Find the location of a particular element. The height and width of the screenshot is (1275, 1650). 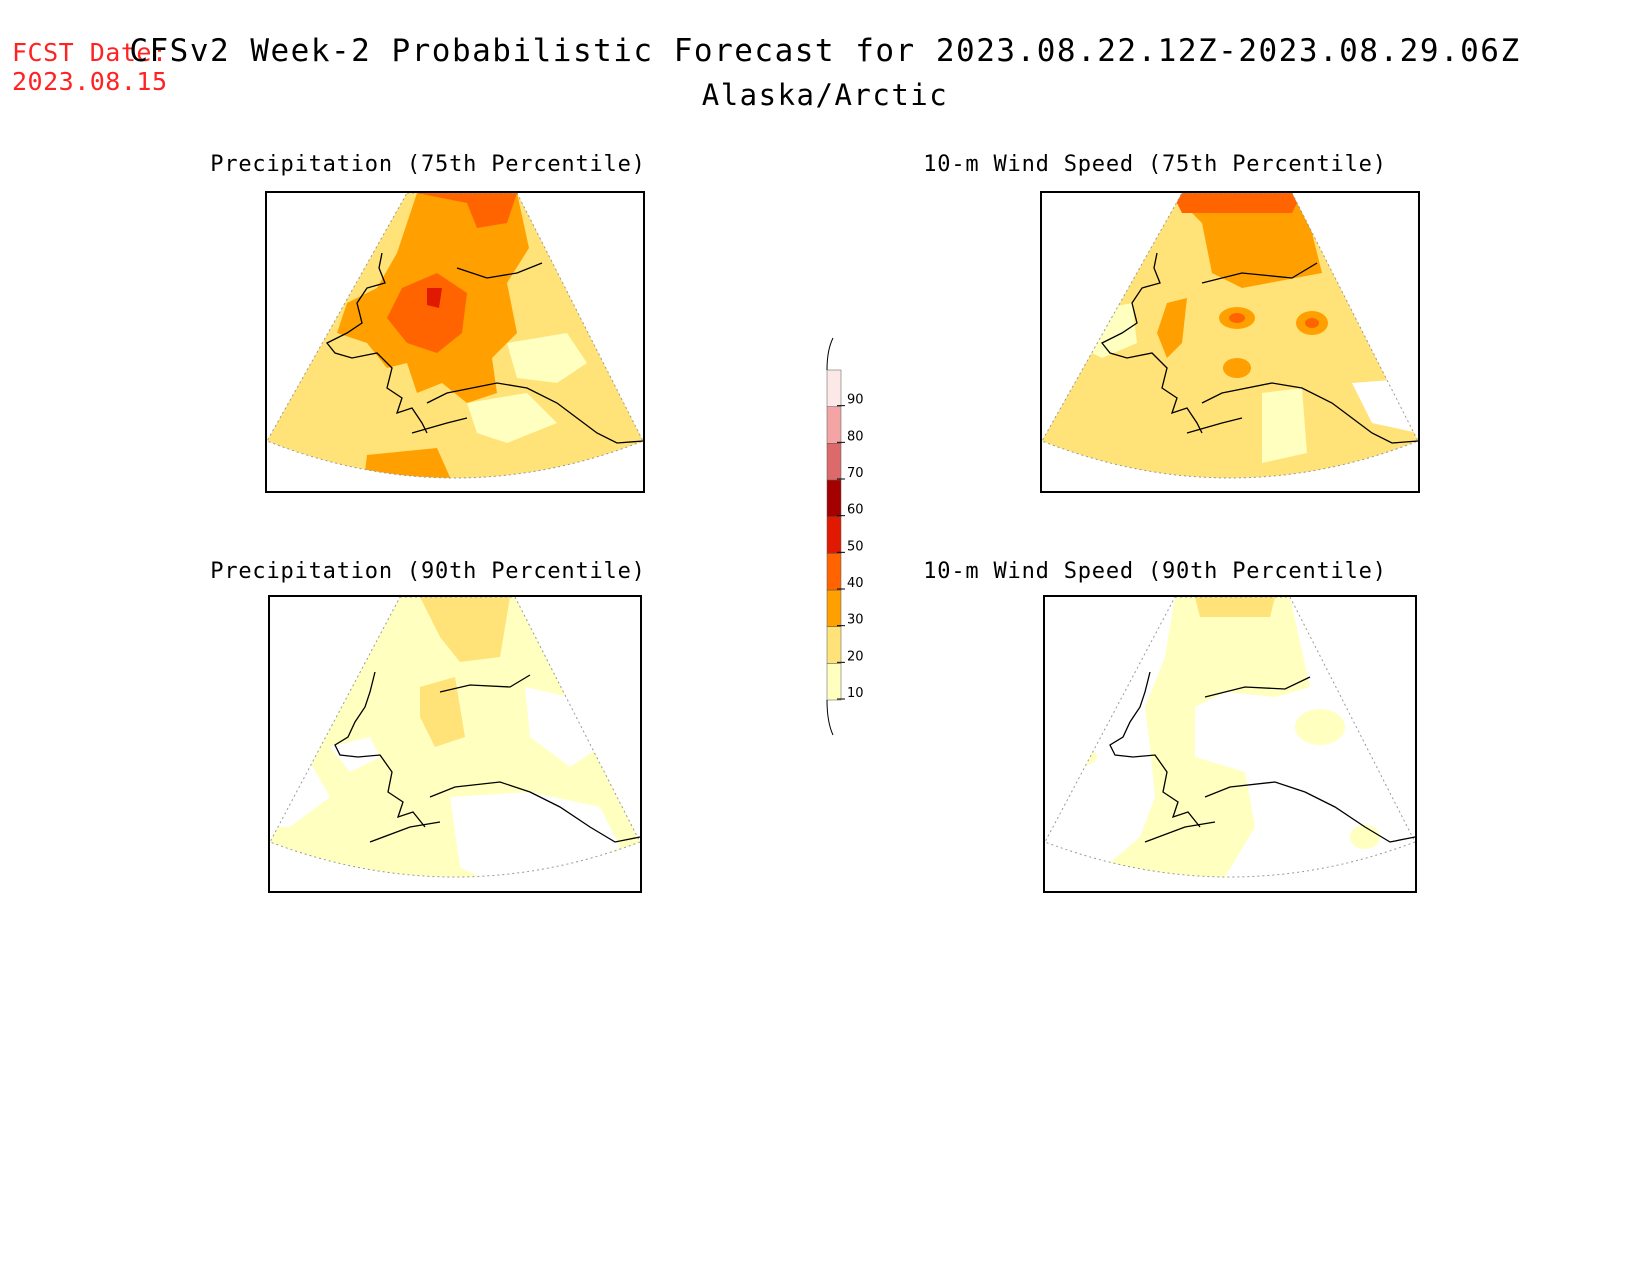

forecast-date-block: FCST Date: 2023.08.15 is located at coordinates (90, 67).